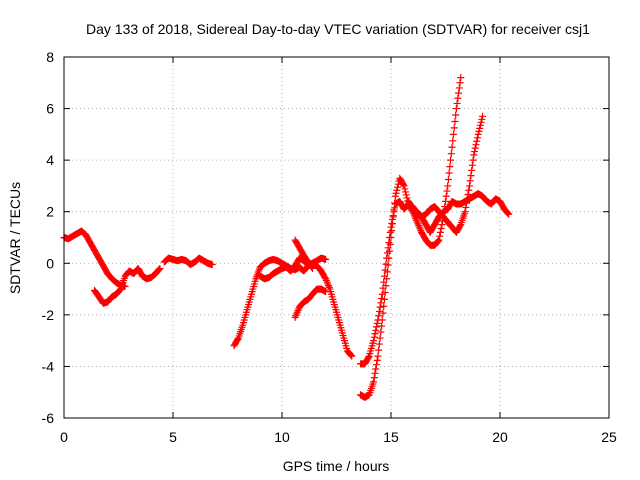 Image resolution: width=640 pixels, height=480 pixels. What do you see at coordinates (50, 57) in the screenshot?
I see `y-tick-label: 8` at bounding box center [50, 57].